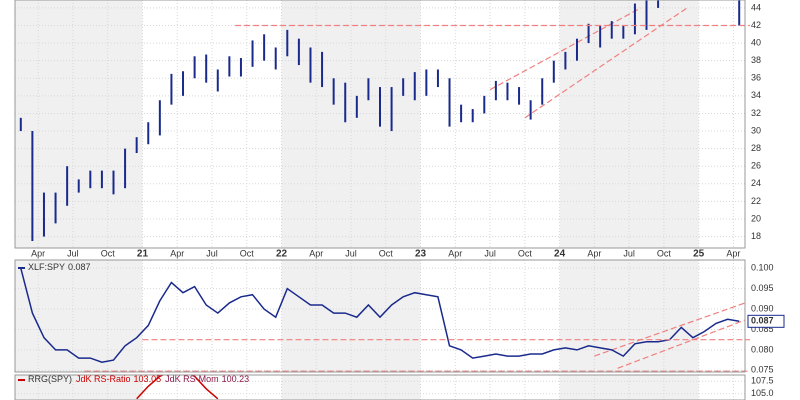  Describe the element at coordinates (756, 42) in the screenshot. I see `y-tick-label: 40` at that location.